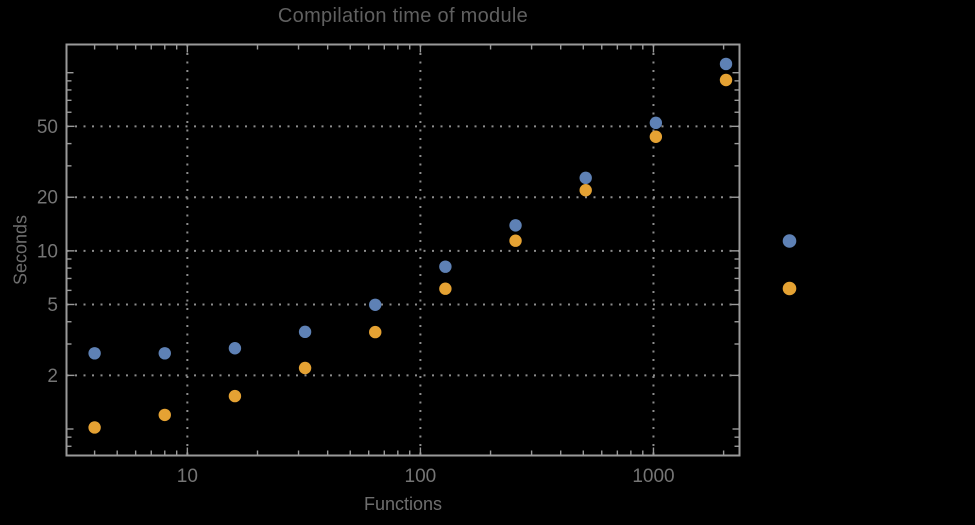  Describe the element at coordinates (52, 305) in the screenshot. I see `y-tick-label: 5` at that location.